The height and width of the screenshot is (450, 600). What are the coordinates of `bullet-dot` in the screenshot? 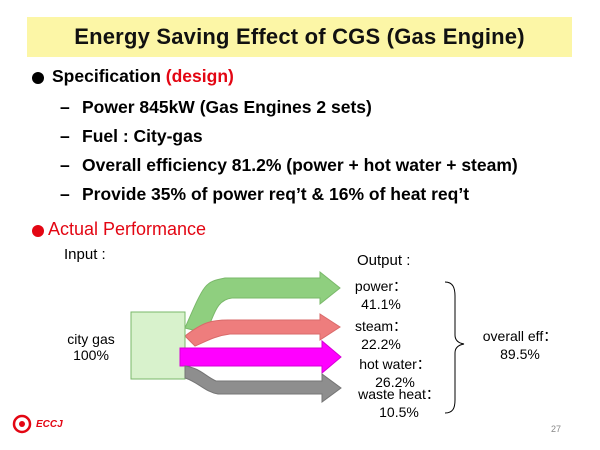 It's located at (38, 78).